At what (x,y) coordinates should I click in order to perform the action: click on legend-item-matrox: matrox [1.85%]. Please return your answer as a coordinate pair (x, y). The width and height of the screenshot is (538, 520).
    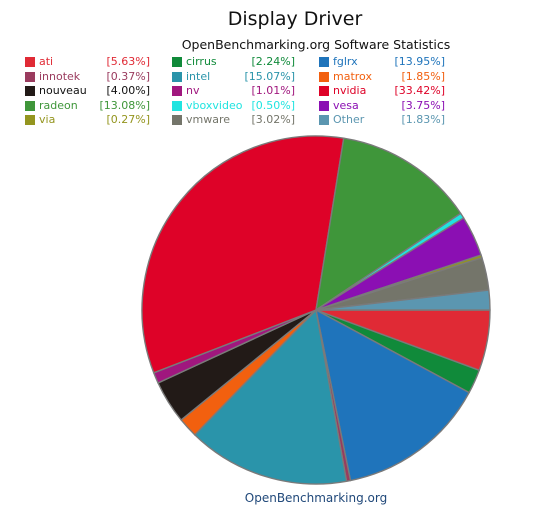
    Looking at the image, I should click on (382, 77).